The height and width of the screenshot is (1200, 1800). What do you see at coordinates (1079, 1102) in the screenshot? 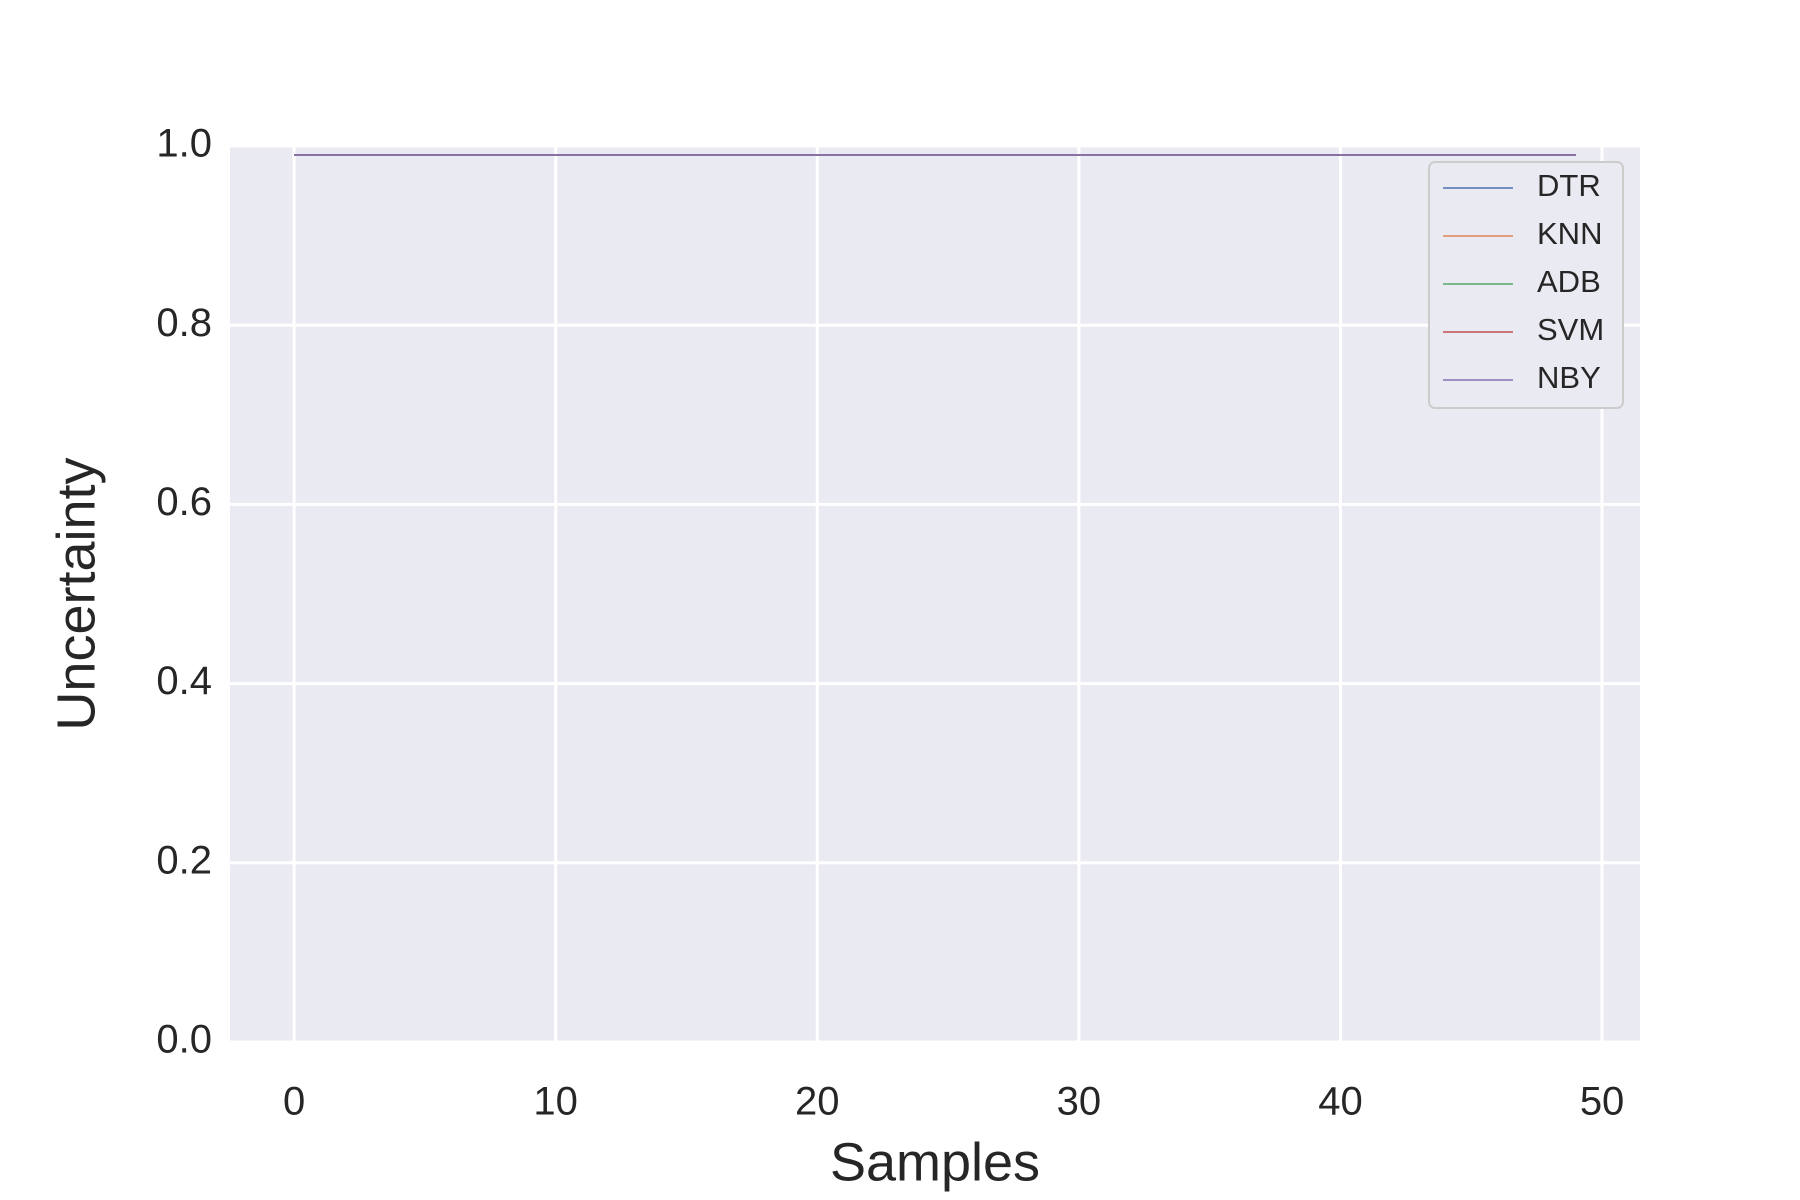
I see `x-tick-label: 30` at bounding box center [1079, 1102].